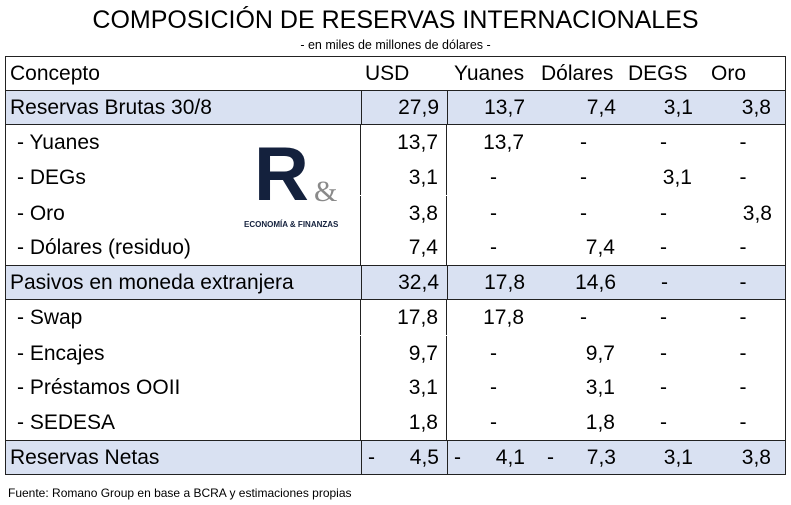  Describe the element at coordinates (403, 247) in the screenshot. I see `cell-usd: 7,4` at that location.